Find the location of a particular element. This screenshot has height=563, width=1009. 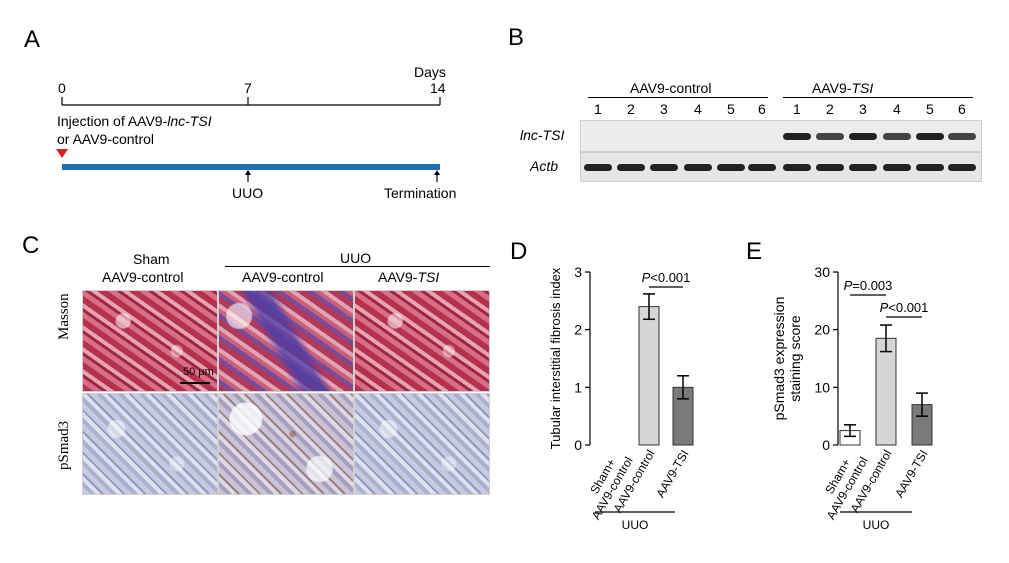

significance-label: P=0.003 is located at coordinates (868, 285).